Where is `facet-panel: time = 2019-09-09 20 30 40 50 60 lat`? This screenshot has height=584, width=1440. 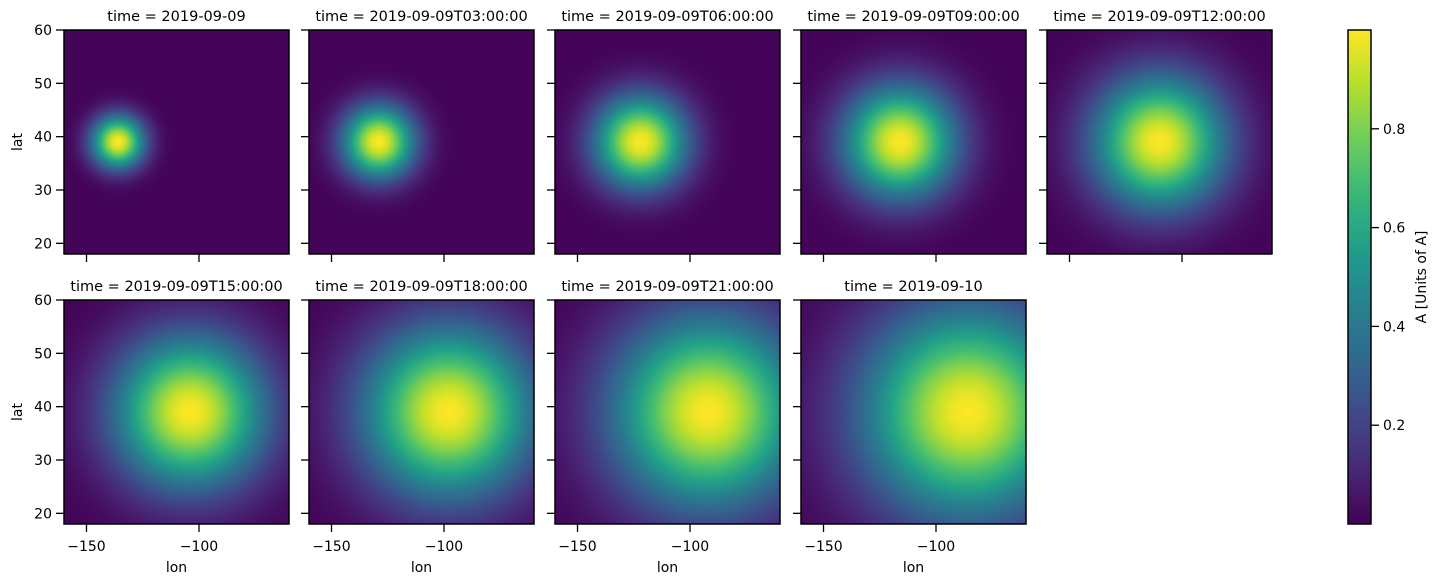 facet-panel: time = 2019-09-09 20 30 40 50 60 lat is located at coordinates (150, 135).